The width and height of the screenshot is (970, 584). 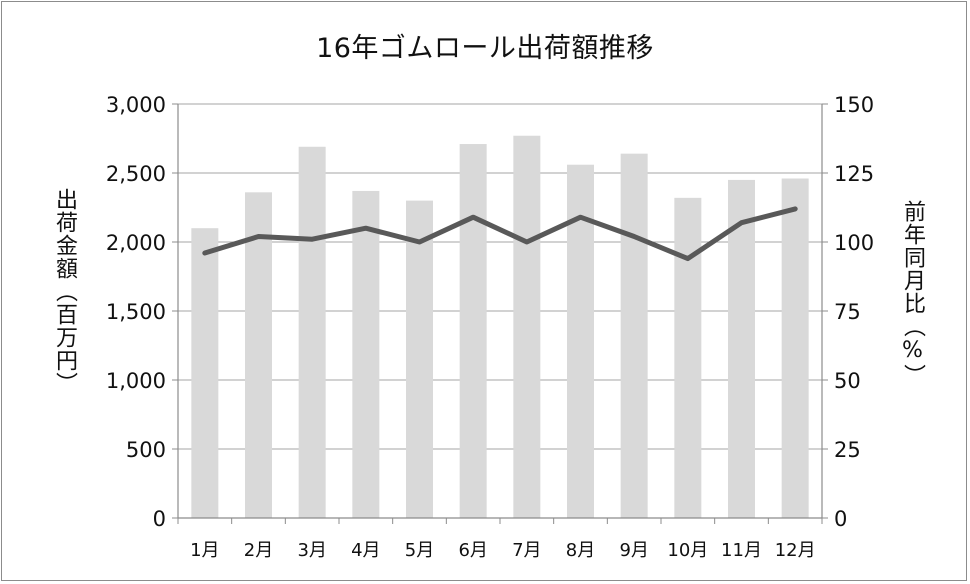 What do you see at coordinates (64, 291) in the screenshot?
I see `y-axis-label-left: 出荷金額（百万円）` at bounding box center [64, 291].